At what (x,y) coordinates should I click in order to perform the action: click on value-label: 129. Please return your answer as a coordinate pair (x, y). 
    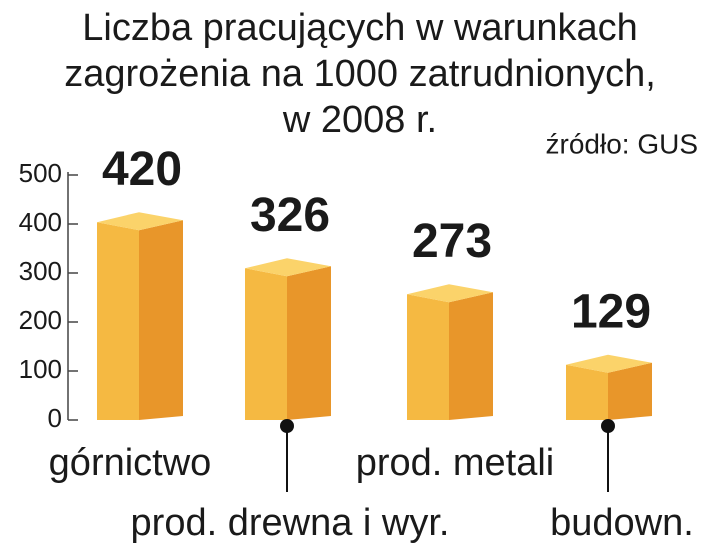
    Looking at the image, I should click on (611, 311).